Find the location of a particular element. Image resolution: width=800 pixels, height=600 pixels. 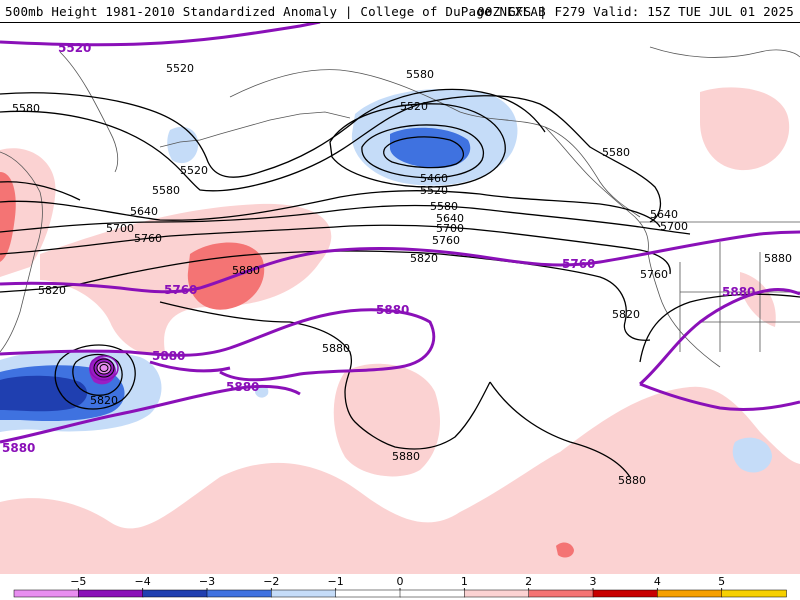

purple-5880-south is located at coordinates (150, 414).